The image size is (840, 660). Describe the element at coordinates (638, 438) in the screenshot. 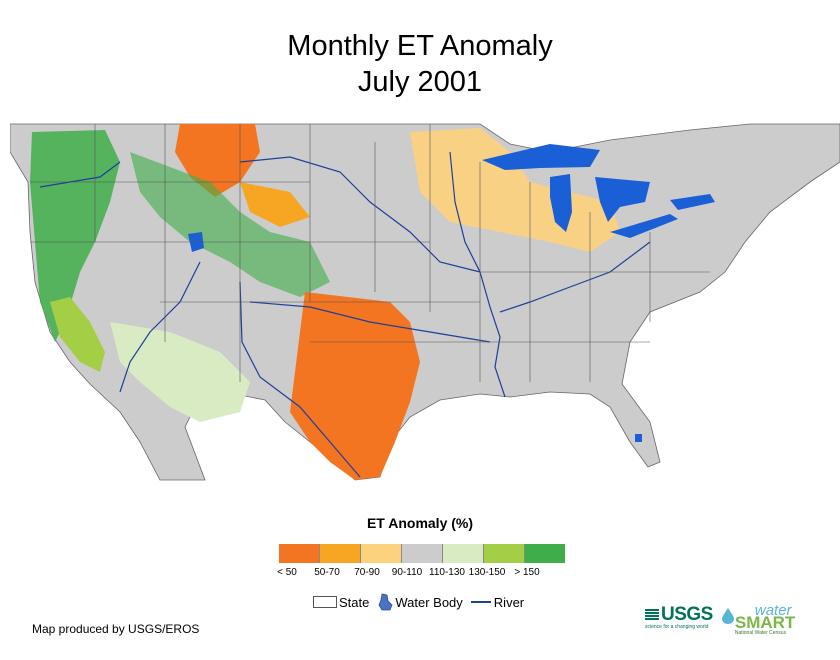

I see `lake-okeechobee` at that location.